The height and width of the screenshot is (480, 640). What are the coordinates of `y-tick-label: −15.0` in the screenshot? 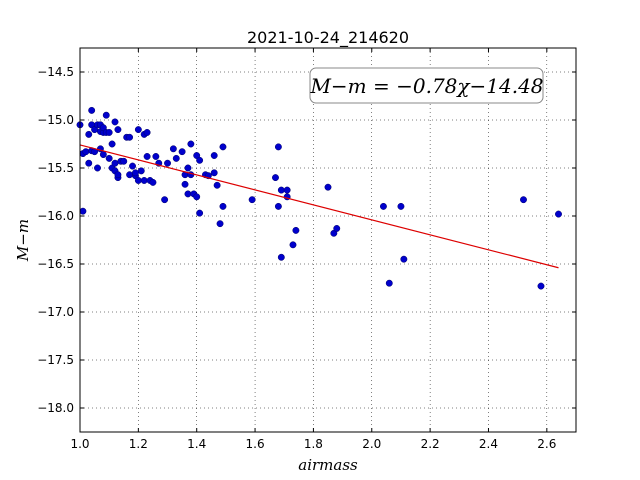 It's located at (55, 120).